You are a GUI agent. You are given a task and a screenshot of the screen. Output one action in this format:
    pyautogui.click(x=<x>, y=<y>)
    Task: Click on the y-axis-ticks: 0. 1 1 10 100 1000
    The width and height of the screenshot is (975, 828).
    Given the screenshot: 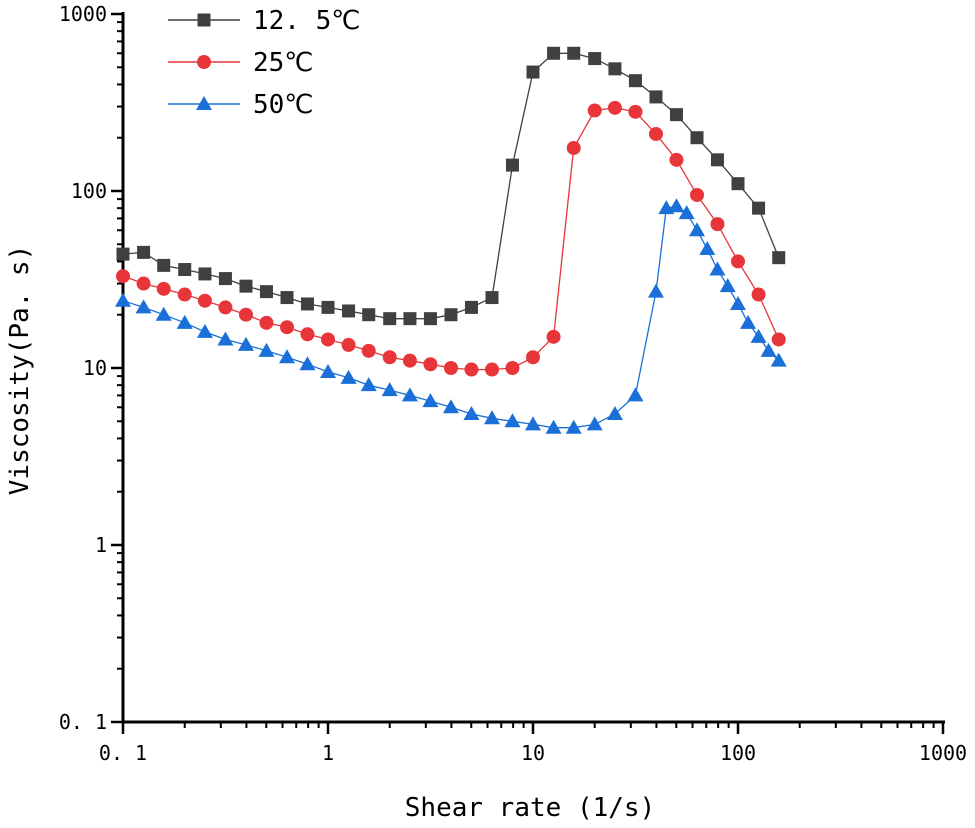 What is the action you would take?
    pyautogui.click(x=91, y=368)
    